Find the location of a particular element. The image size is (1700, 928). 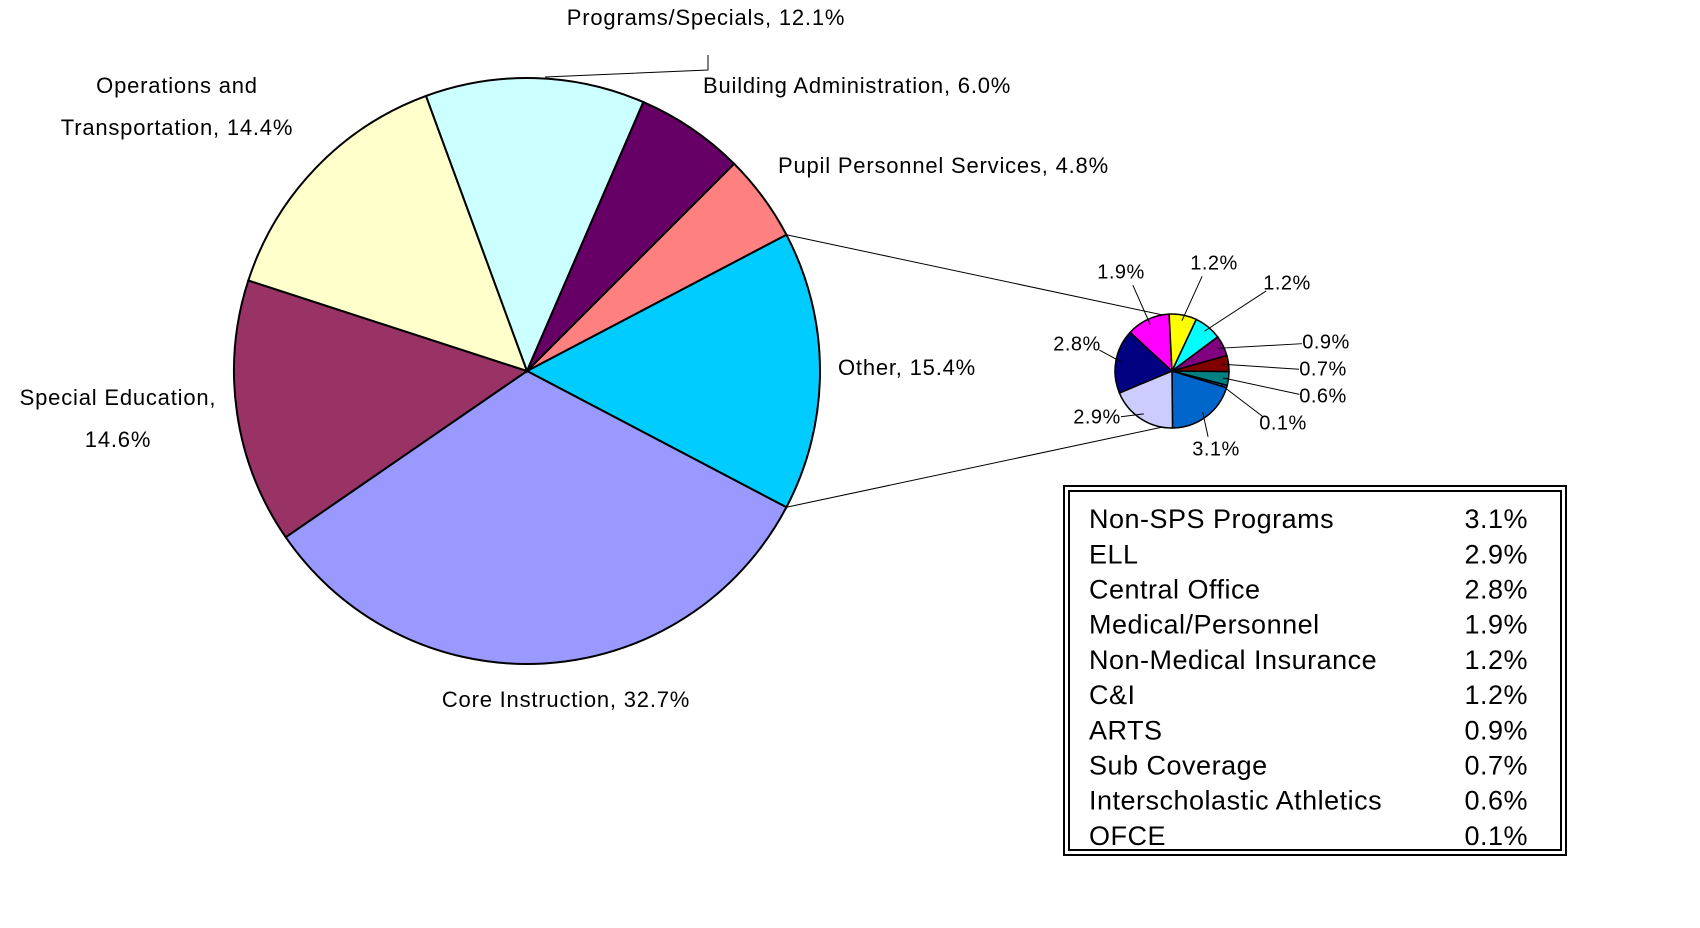

table-name: ARTS is located at coordinates (1126, 730).